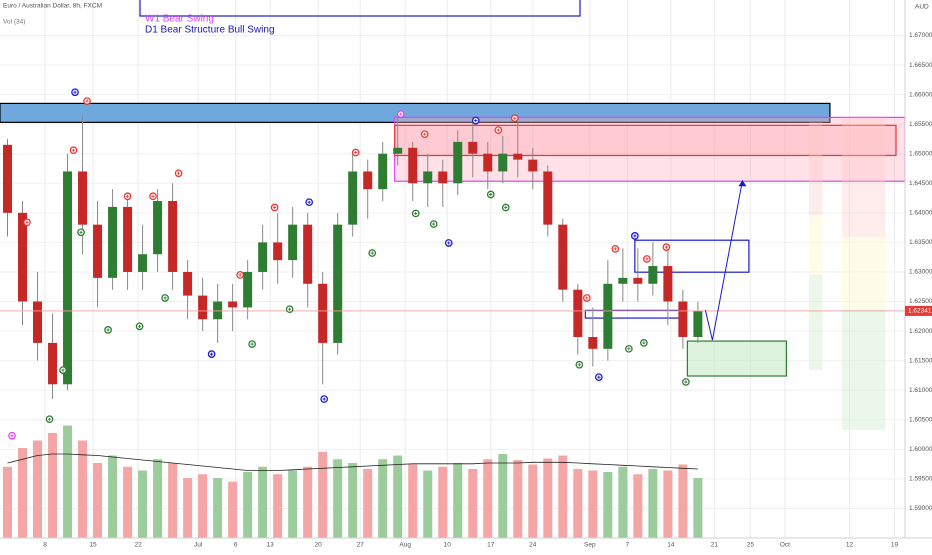 This screenshot has width=932, height=555. Describe the element at coordinates (45, 545) in the screenshot. I see `x-tick-label: 8` at that location.